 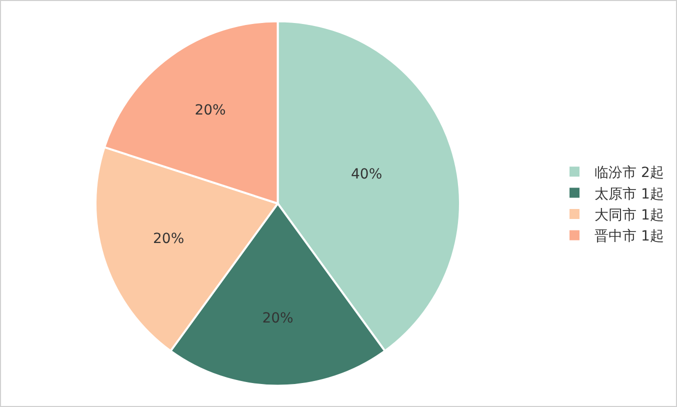 What do you see at coordinates (366, 174) in the screenshot?
I see `data-label: 40%` at bounding box center [366, 174].